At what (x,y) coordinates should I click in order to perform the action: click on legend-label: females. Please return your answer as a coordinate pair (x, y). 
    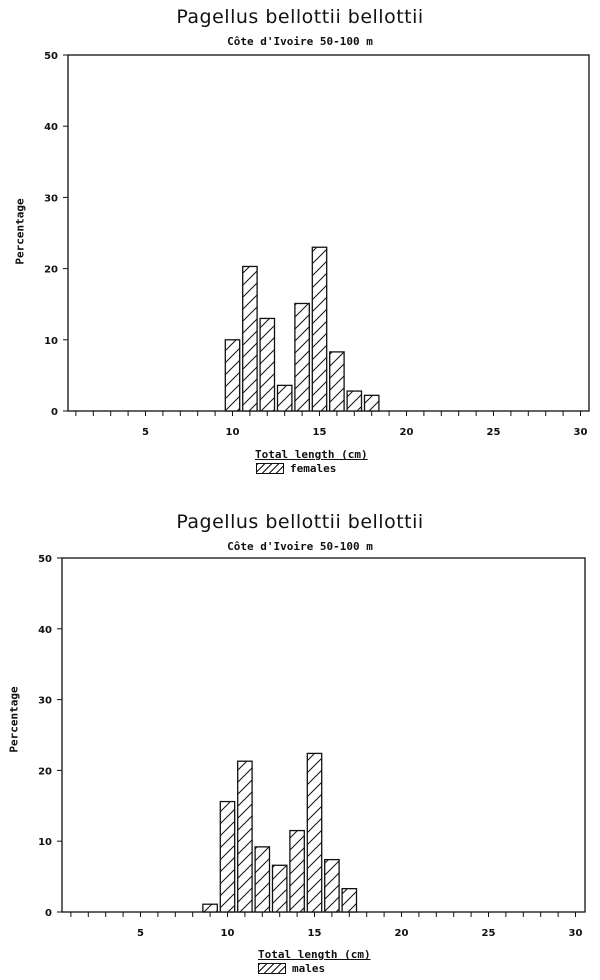
    Looking at the image, I should click on (313, 468).